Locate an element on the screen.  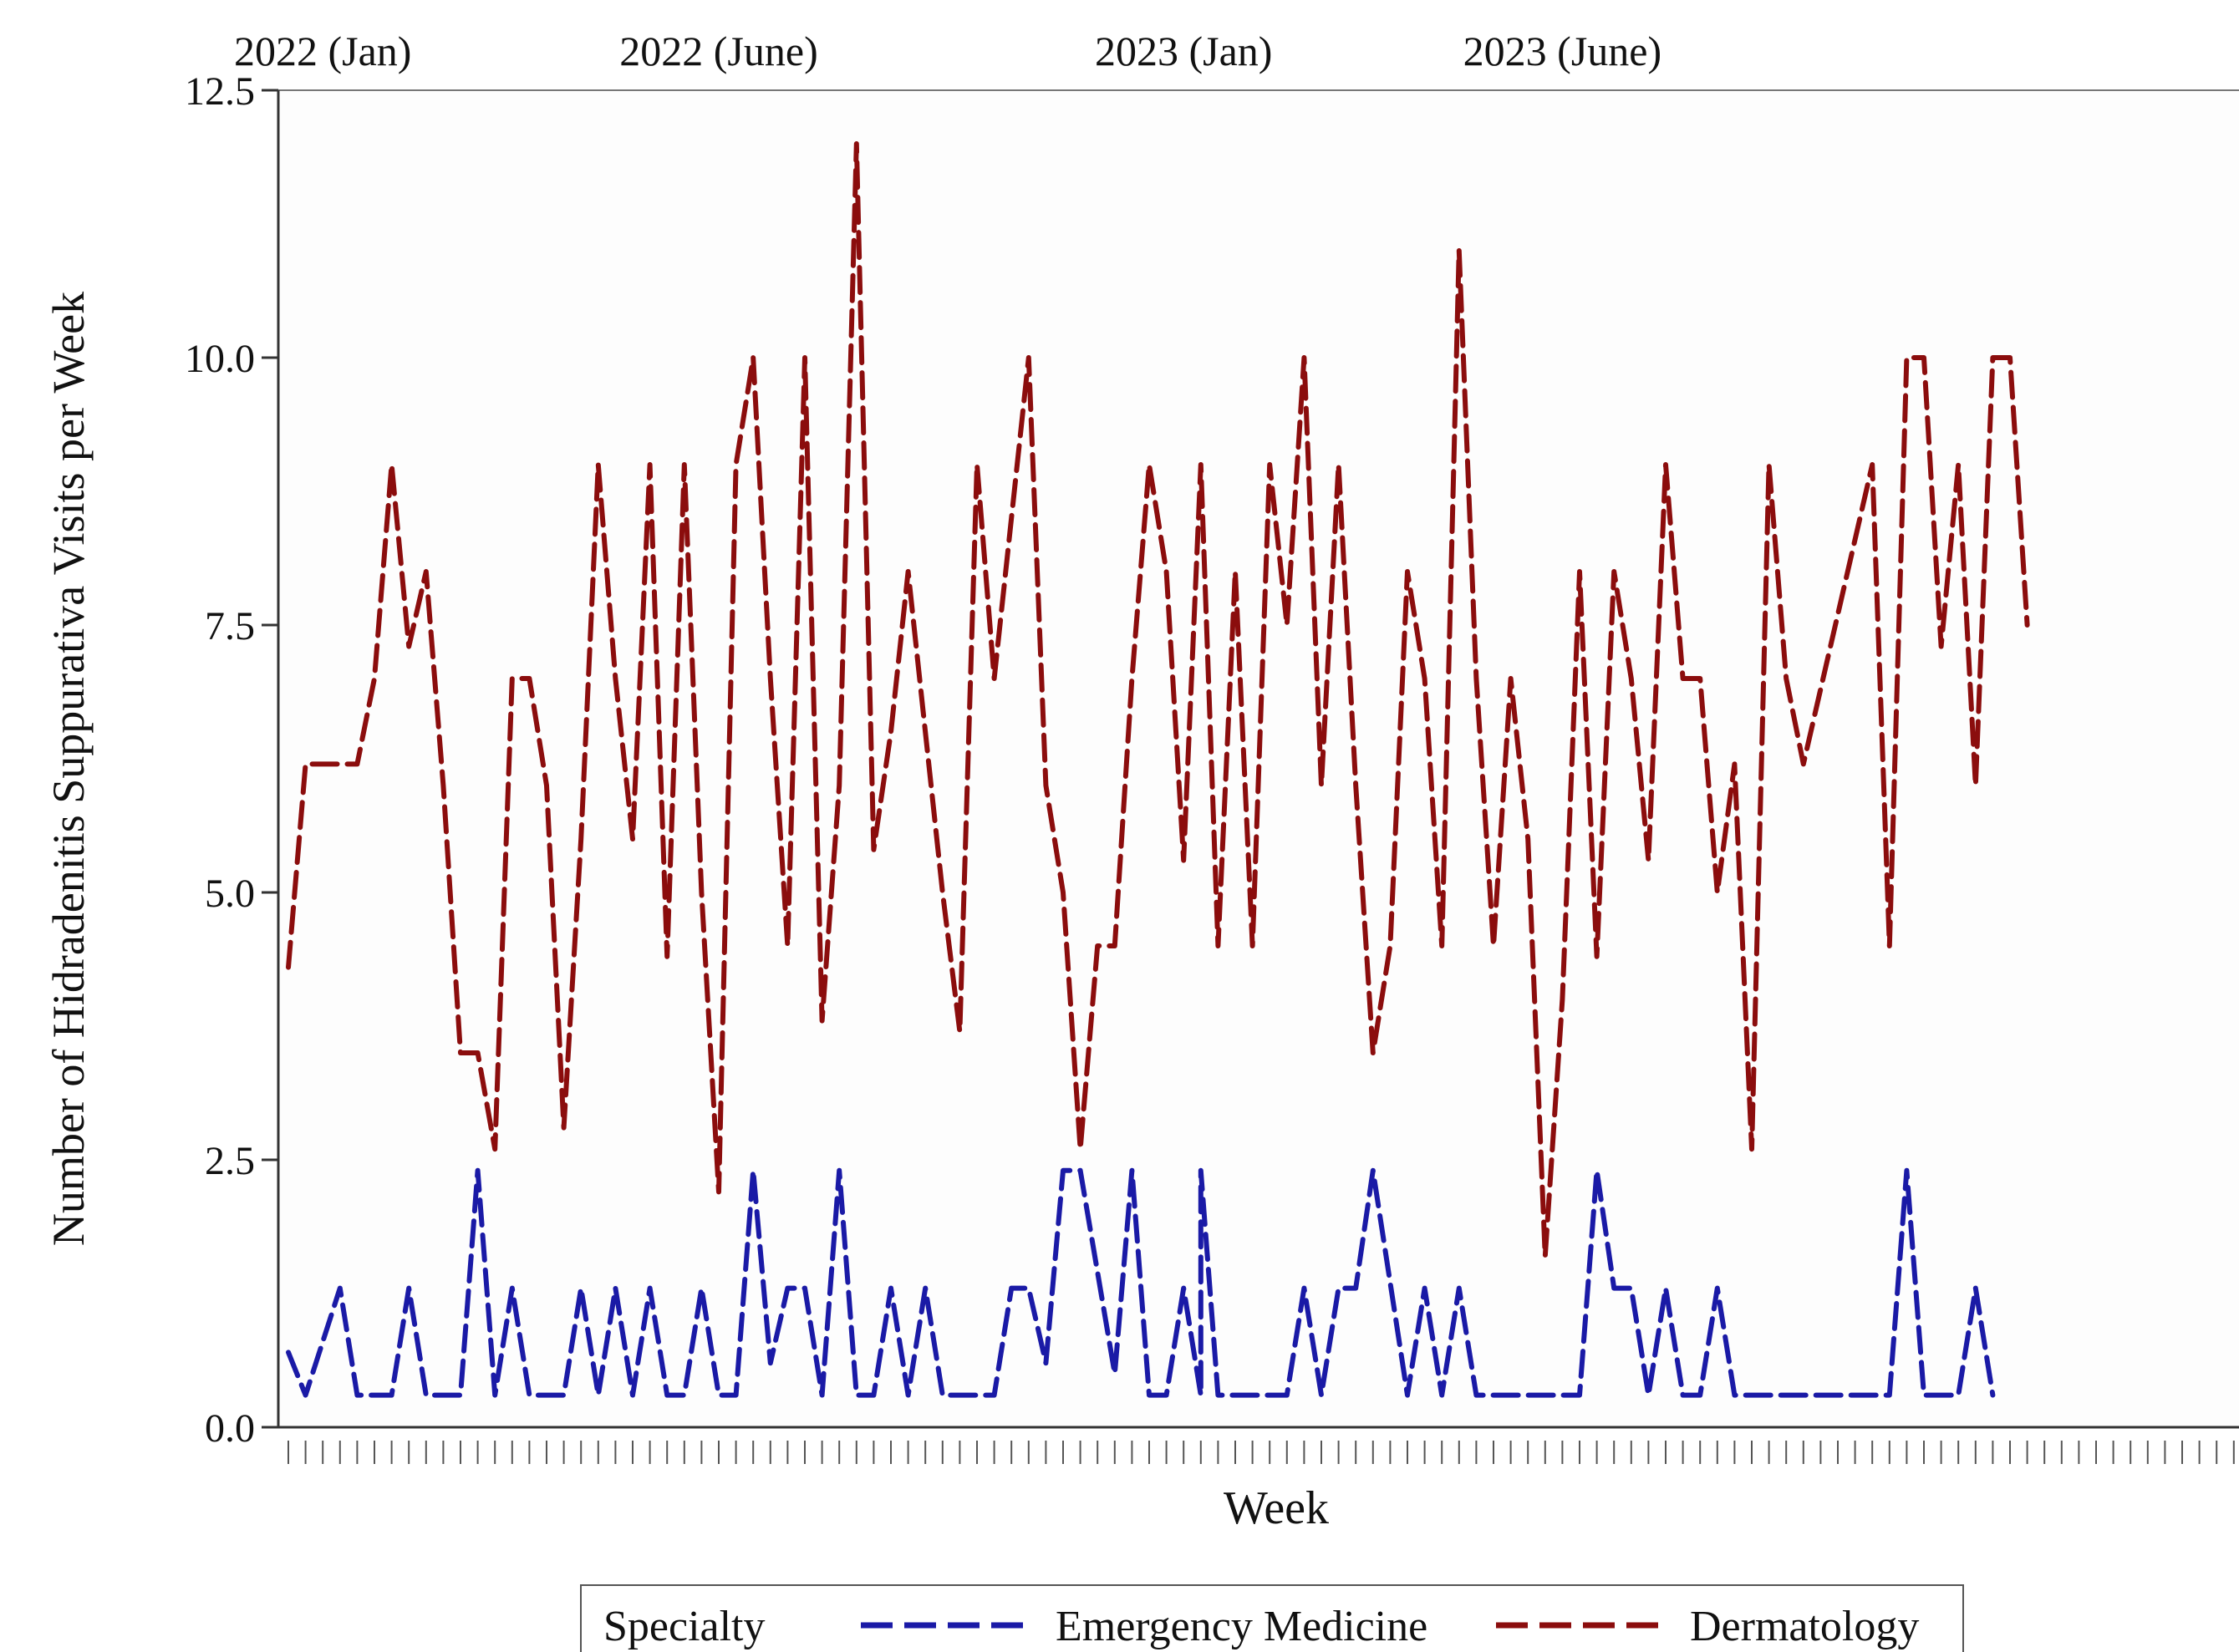
period-label: 2023 (June) is located at coordinates (1562, 51).